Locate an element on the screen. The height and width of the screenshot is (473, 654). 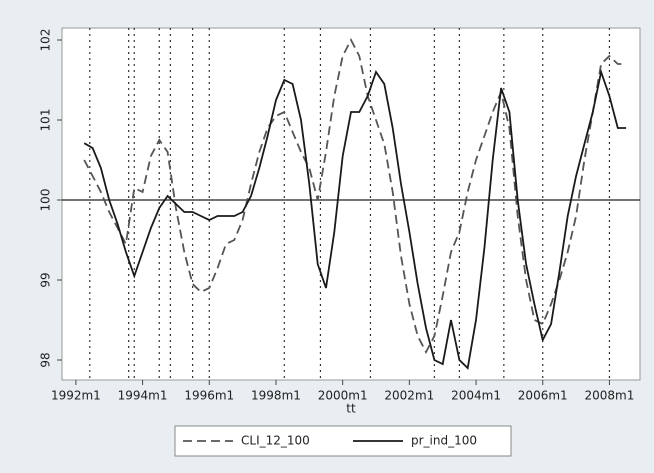
x-tick-label: 2004m1 is located at coordinates (476, 396).